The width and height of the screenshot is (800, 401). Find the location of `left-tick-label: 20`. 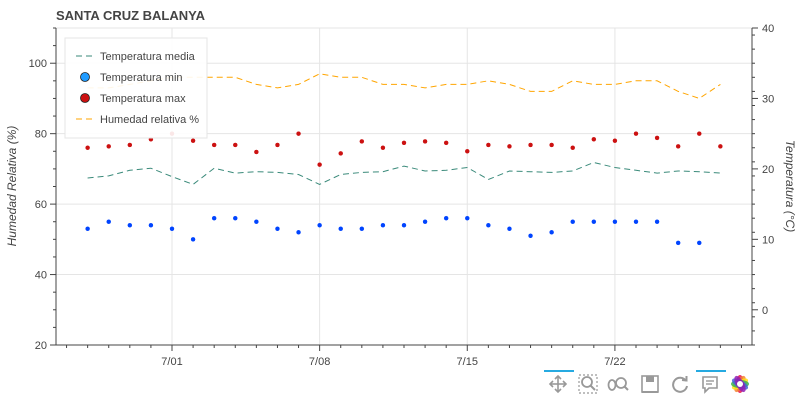

left-tick-label: 20 is located at coordinates (41, 346).